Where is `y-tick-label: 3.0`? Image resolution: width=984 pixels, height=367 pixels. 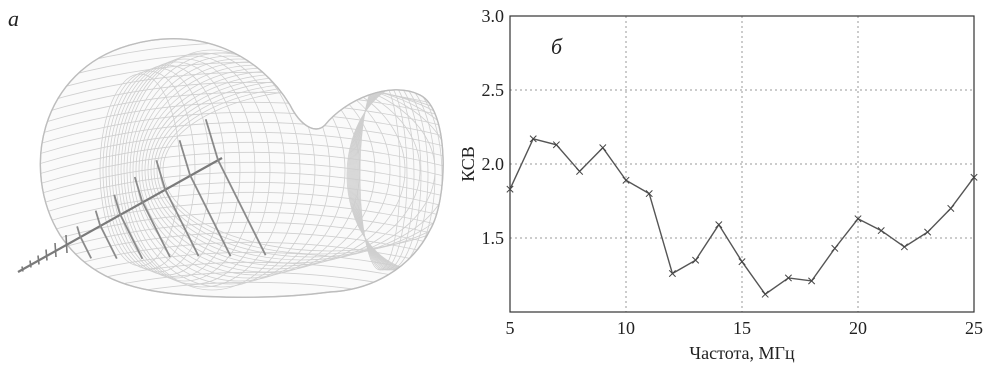 y-tick-label: 3.0 is located at coordinates (493, 16).